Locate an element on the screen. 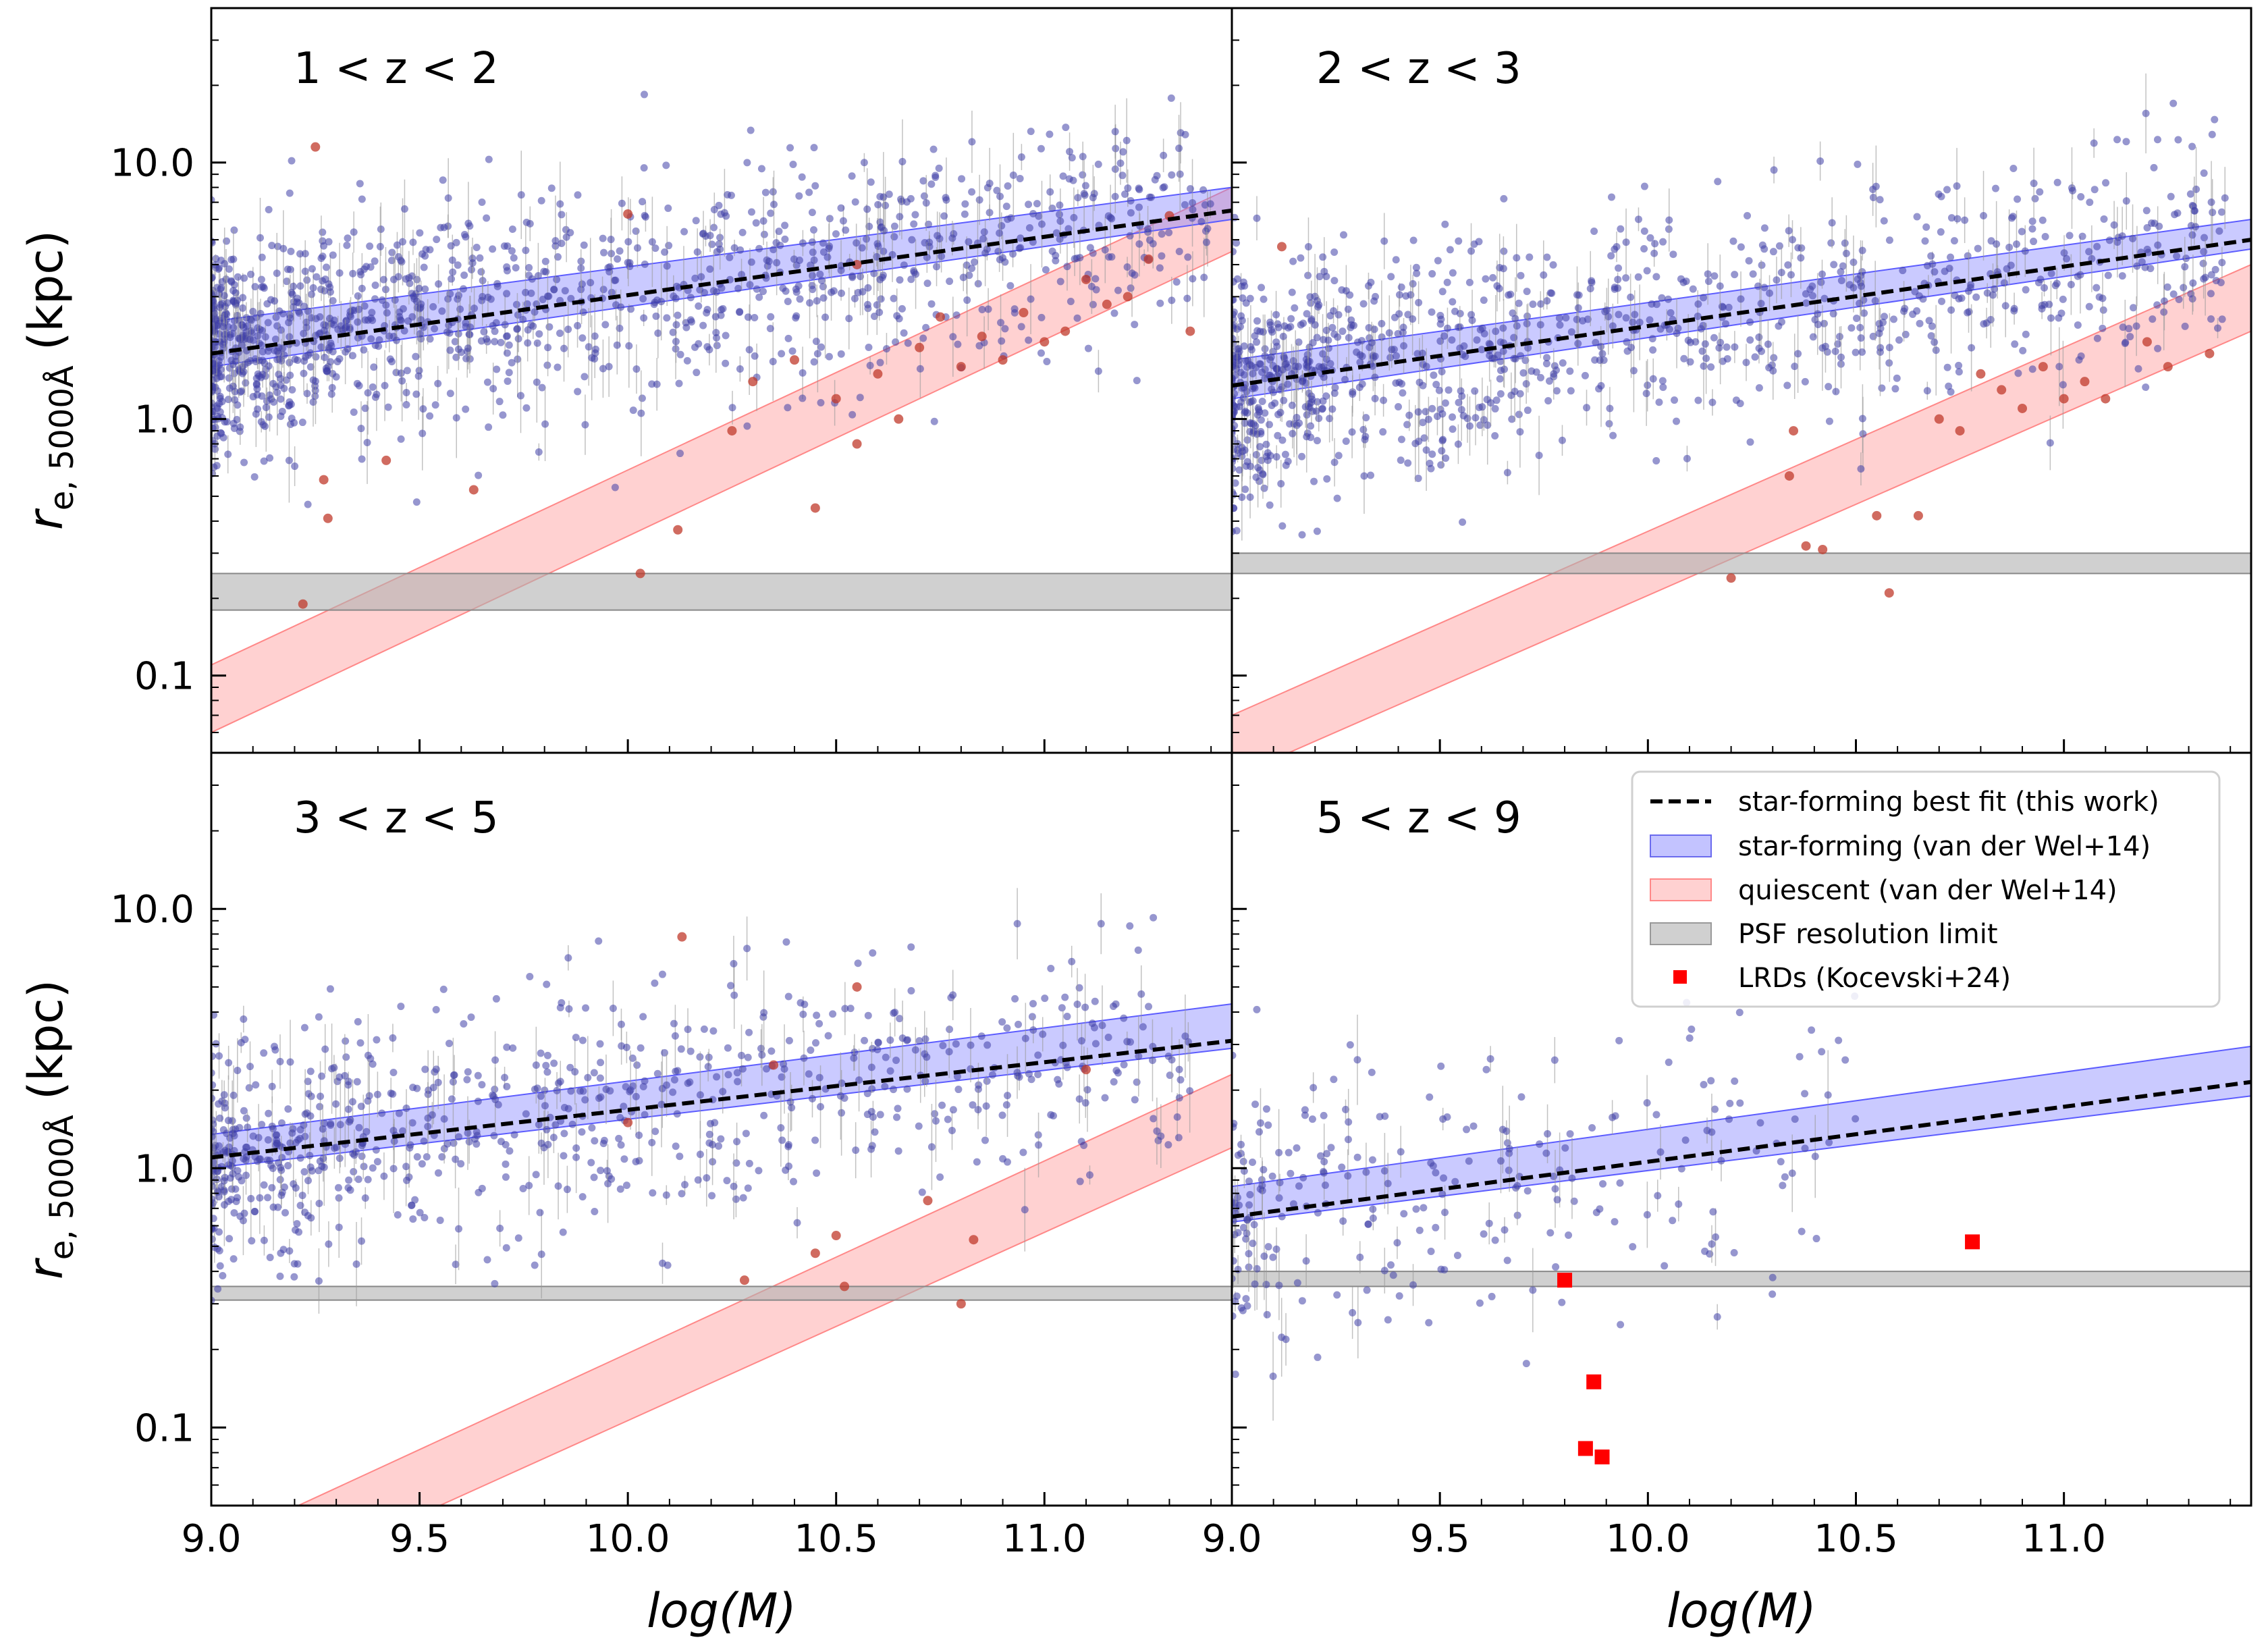 The image size is (2268, 1646). legend-sf-swatch is located at coordinates (1681, 845).